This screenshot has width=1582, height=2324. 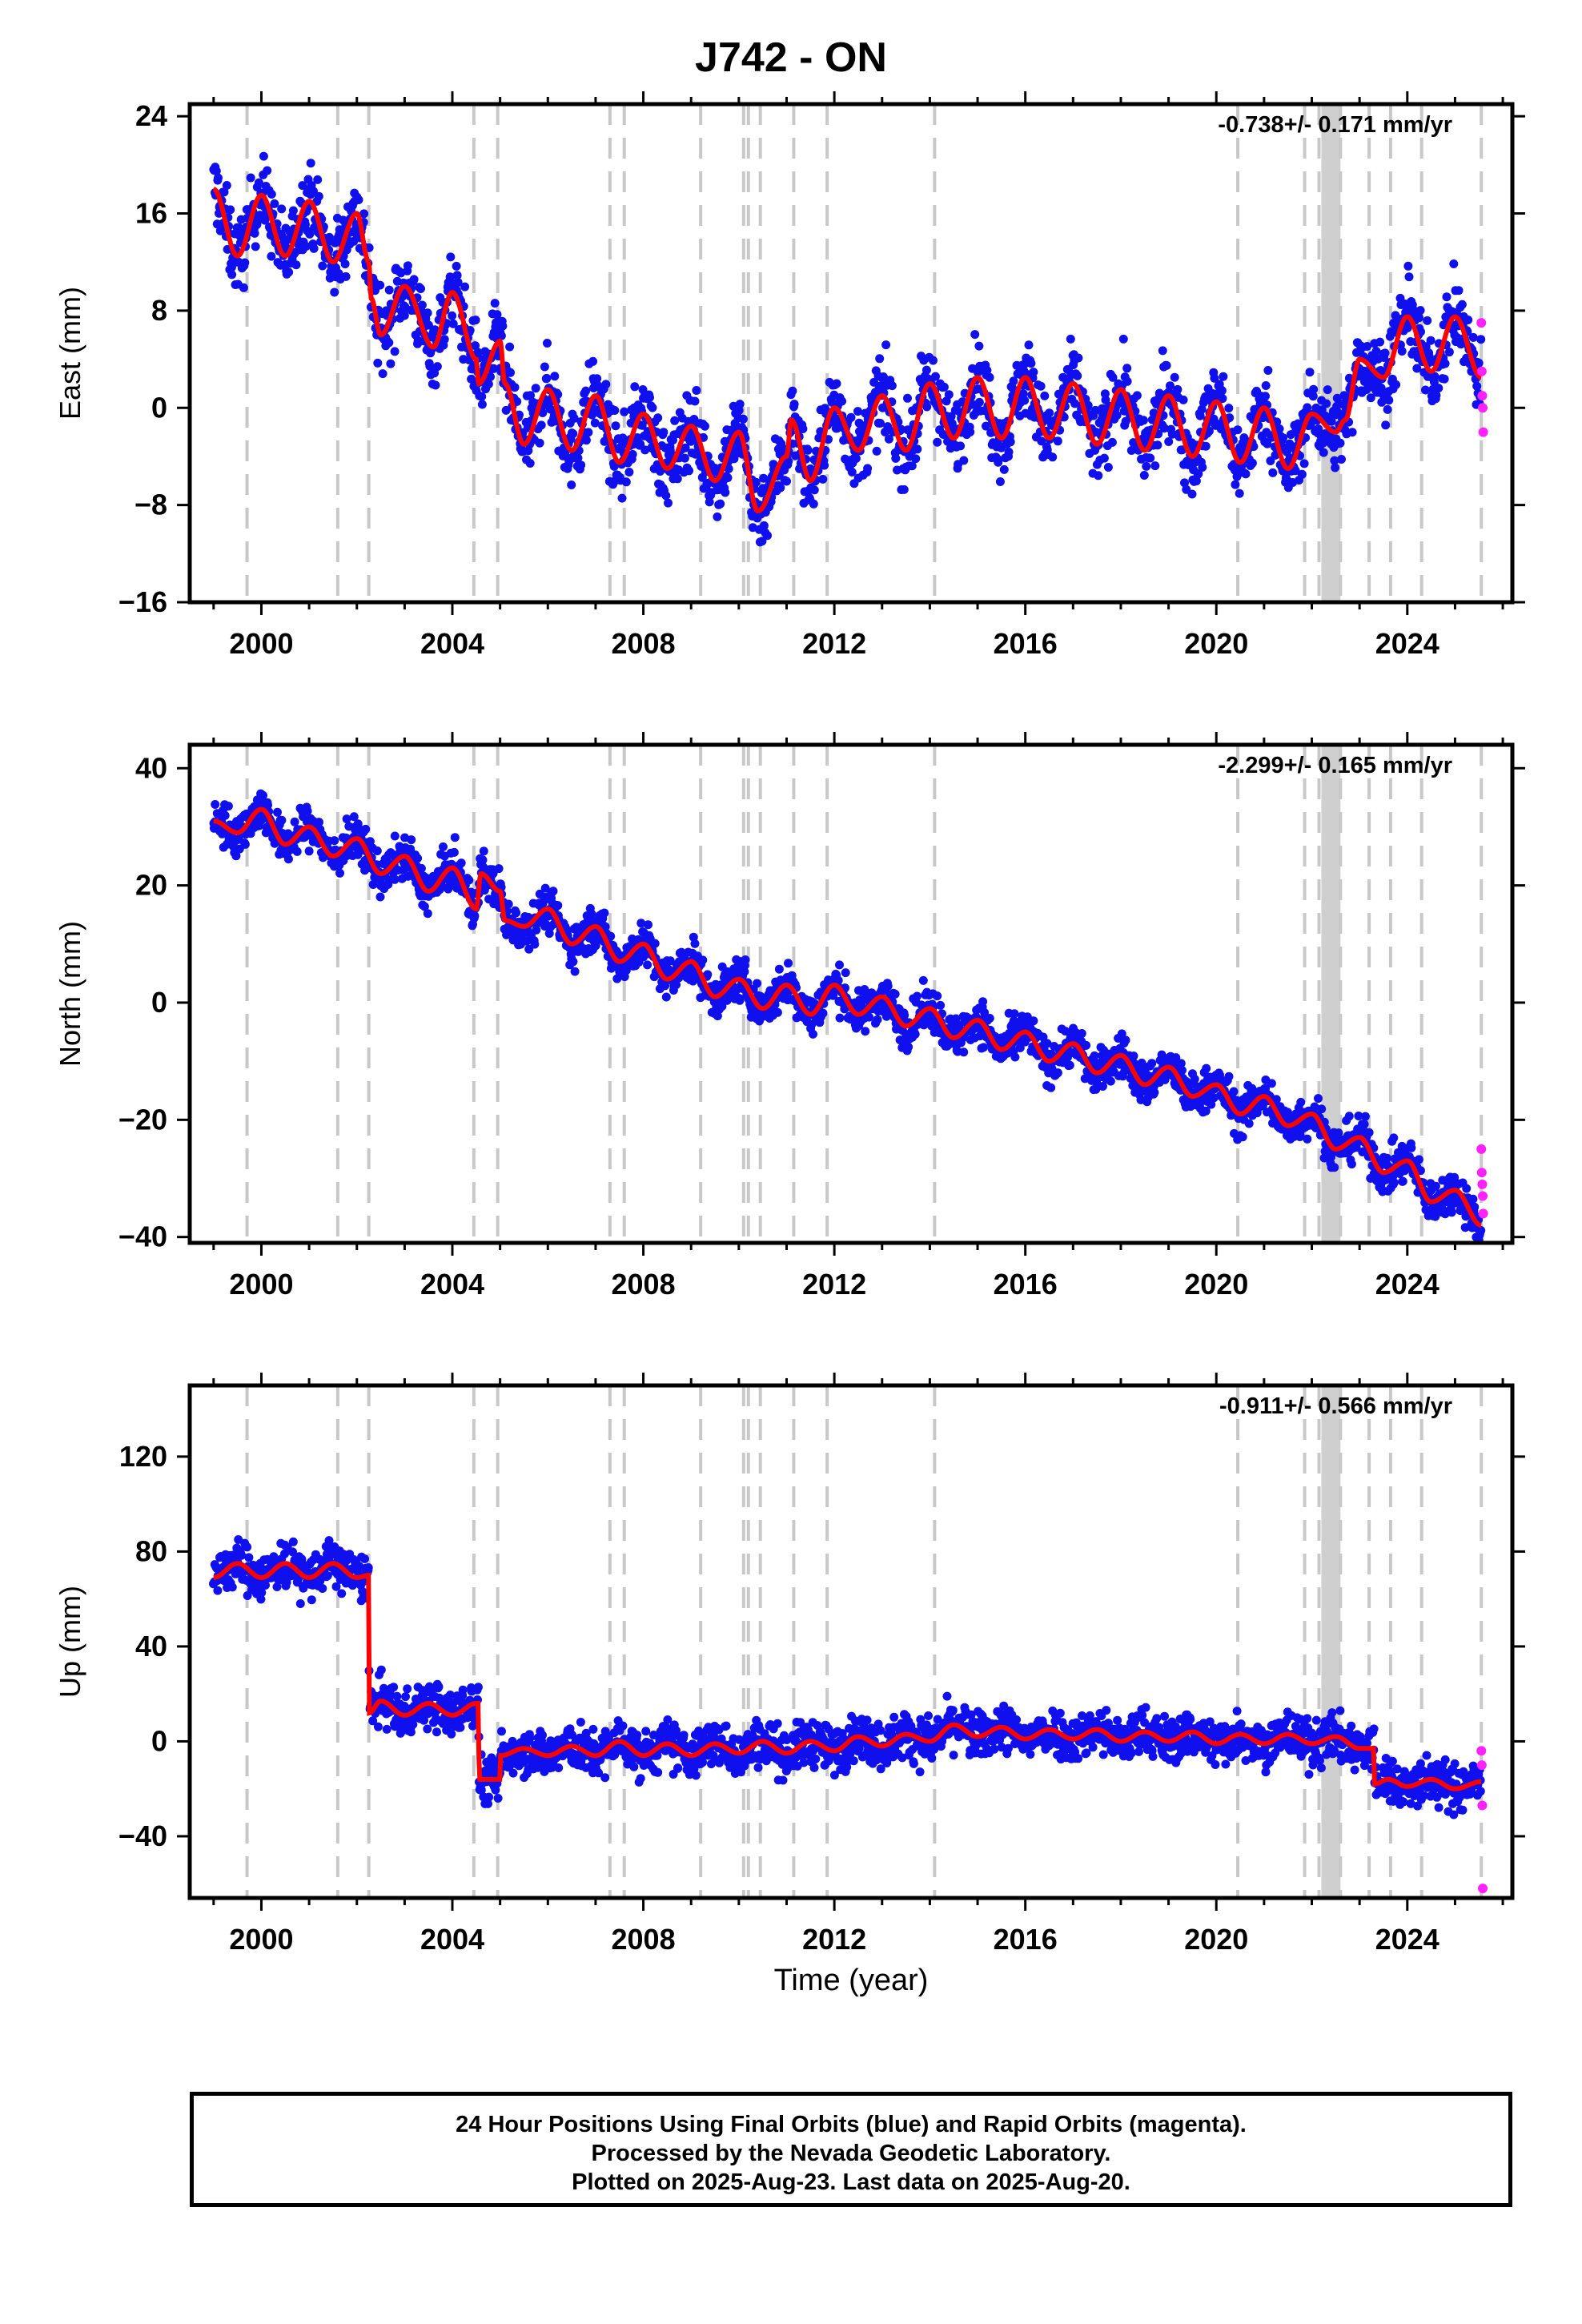 I want to click on north-axis-label: North (mm), so click(x=70, y=994).